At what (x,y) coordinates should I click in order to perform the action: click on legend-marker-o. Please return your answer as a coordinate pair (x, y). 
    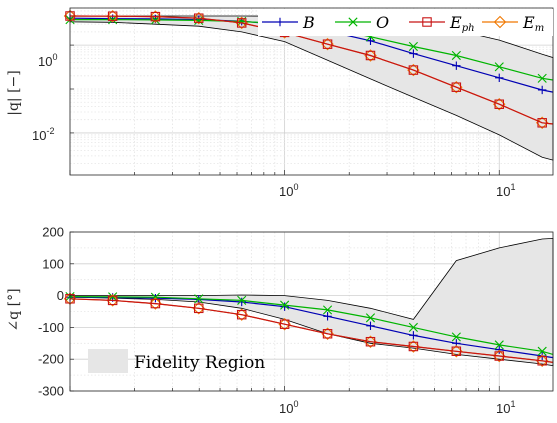
    Looking at the image, I should click on (353, 22).